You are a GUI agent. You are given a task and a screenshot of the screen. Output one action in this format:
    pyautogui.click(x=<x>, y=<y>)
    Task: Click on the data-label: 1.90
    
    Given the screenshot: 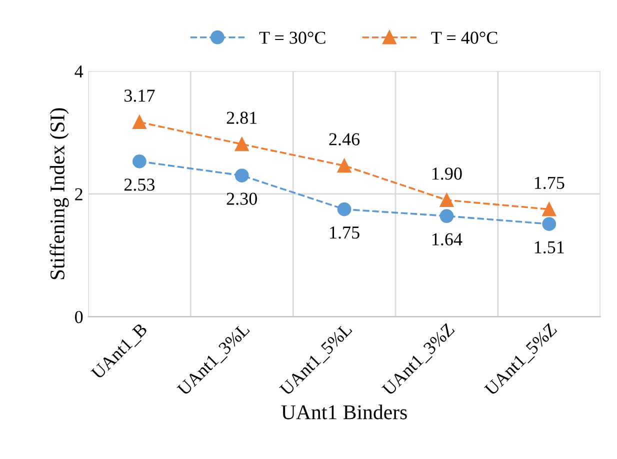 What is the action you would take?
    pyautogui.click(x=447, y=174)
    